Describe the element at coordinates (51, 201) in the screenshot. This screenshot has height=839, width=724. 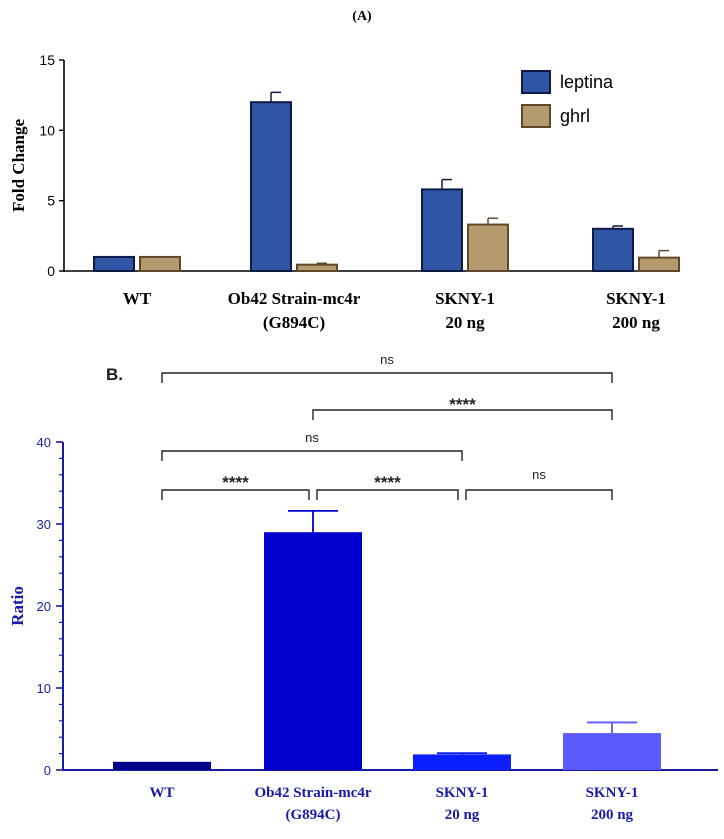
I see `chart-a-y-tick-label: 5` at that location.